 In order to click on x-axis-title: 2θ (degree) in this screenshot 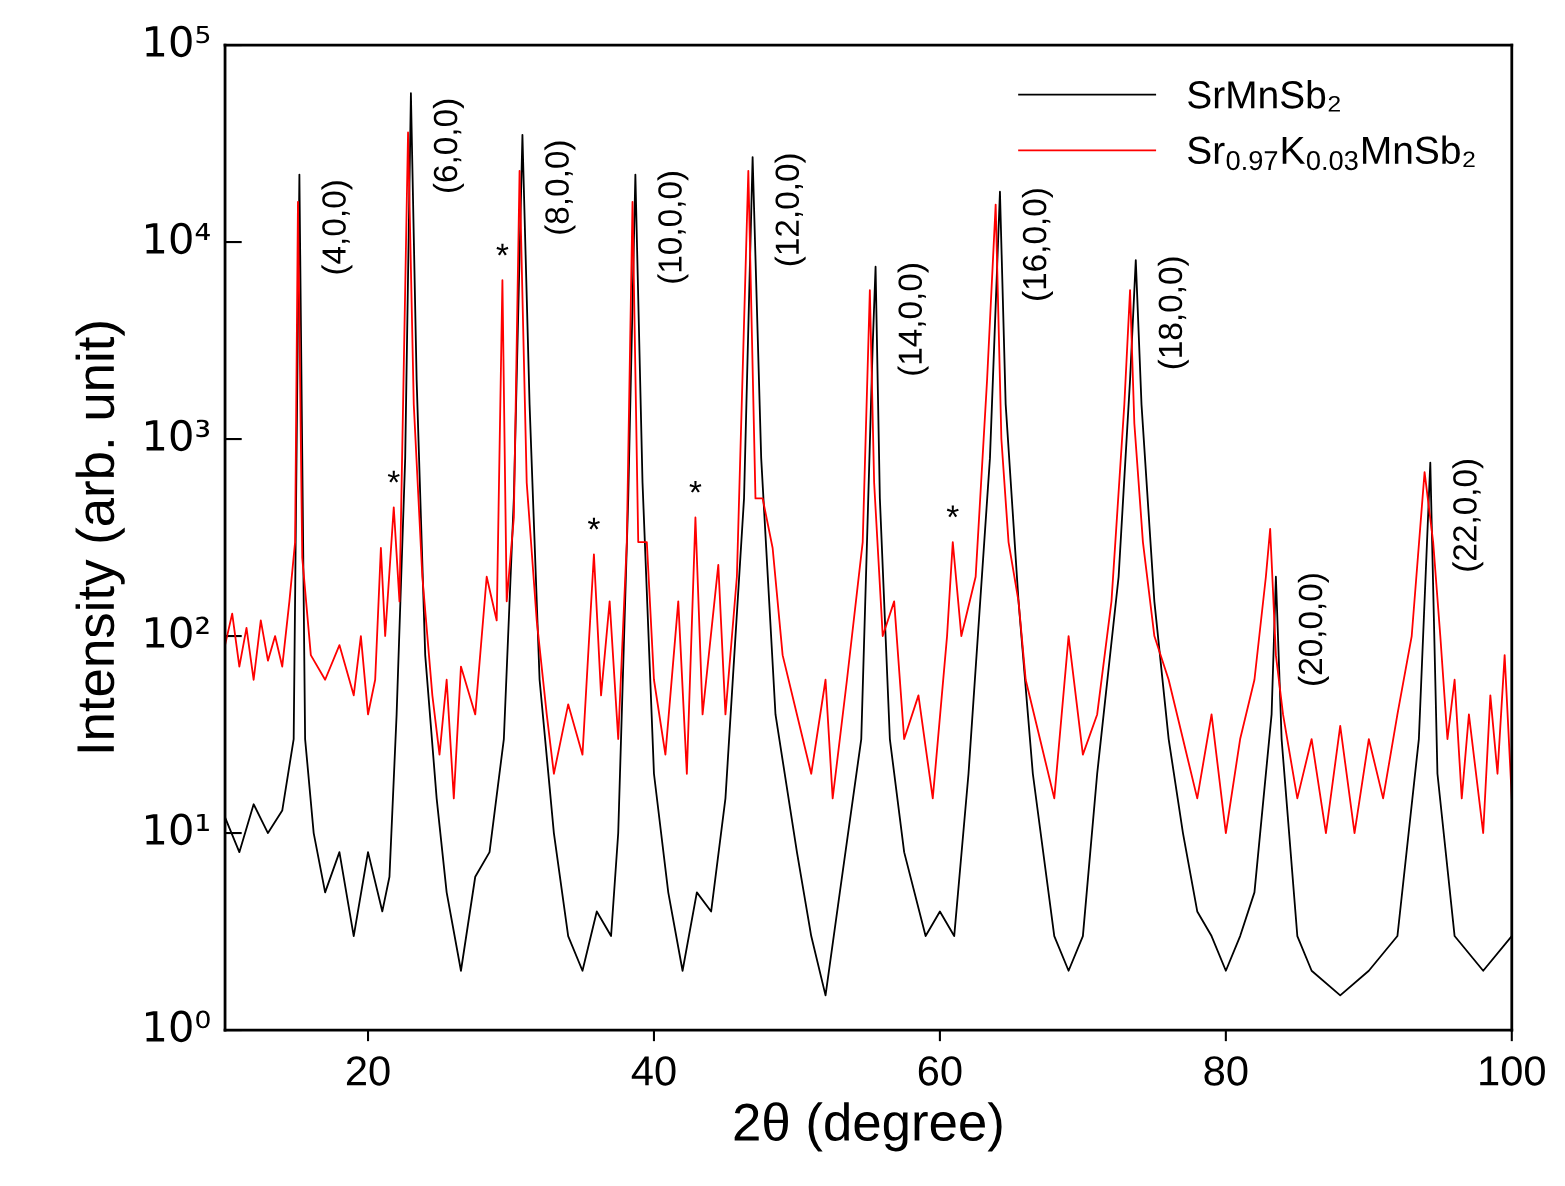, I will do `click(868, 1127)`.